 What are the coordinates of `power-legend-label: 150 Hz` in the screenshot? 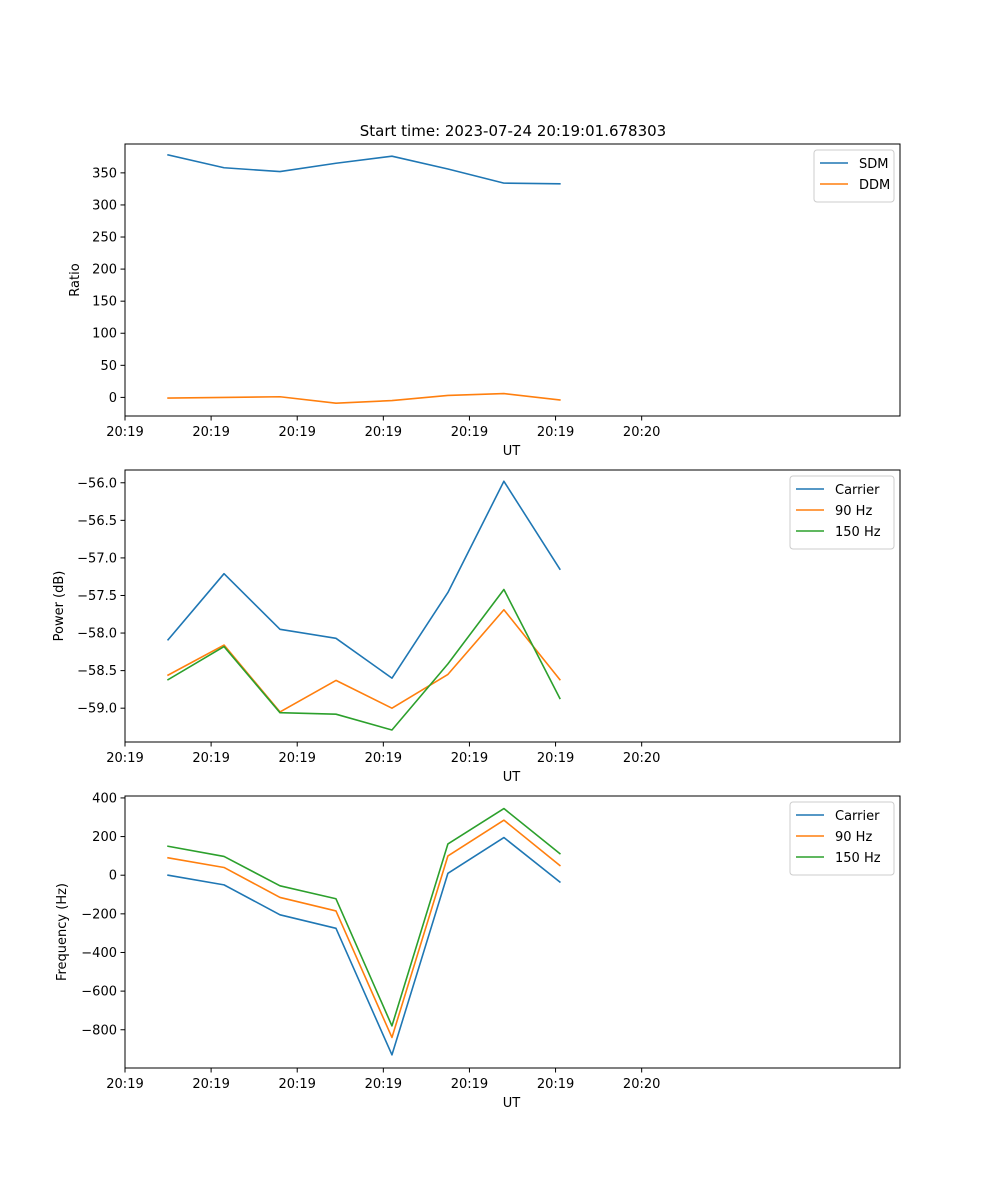 It's located at (858, 532).